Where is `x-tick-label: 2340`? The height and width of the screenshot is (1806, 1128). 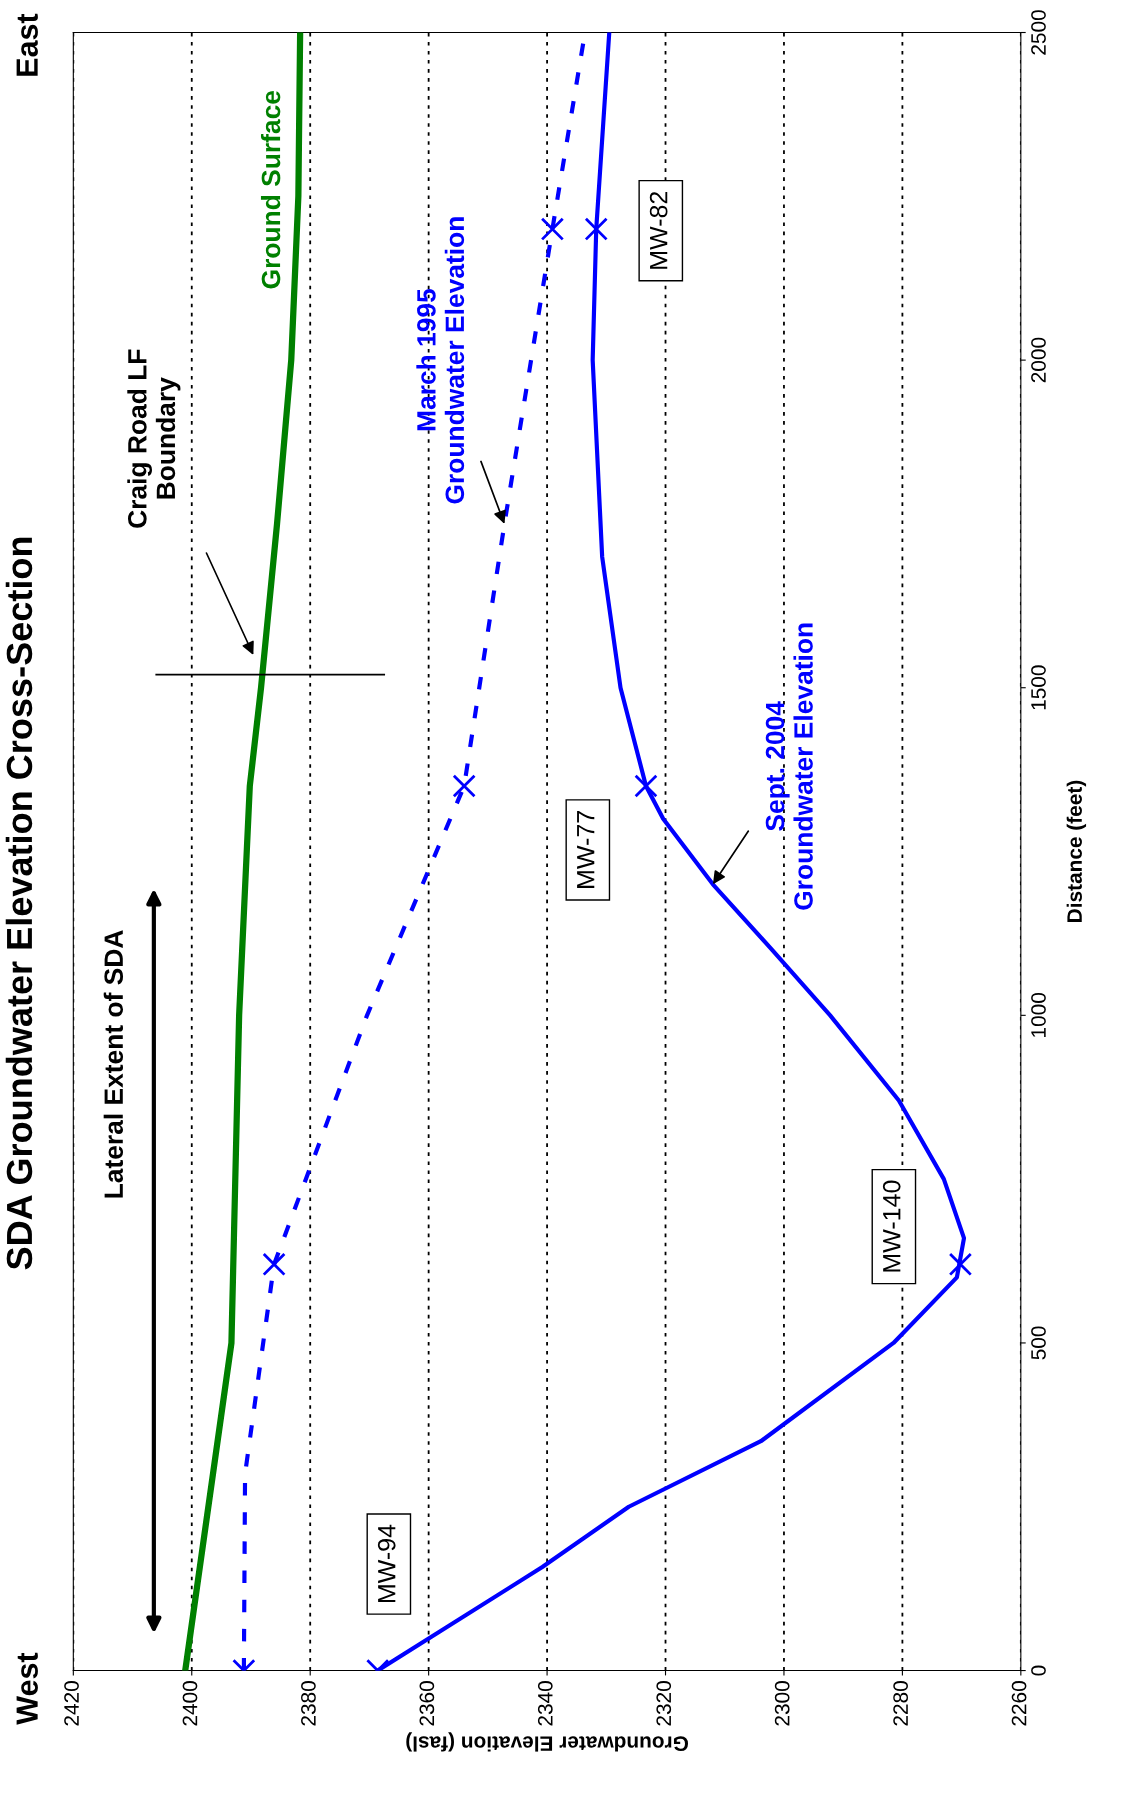
x-tick-label: 2340 is located at coordinates (545, 1703).